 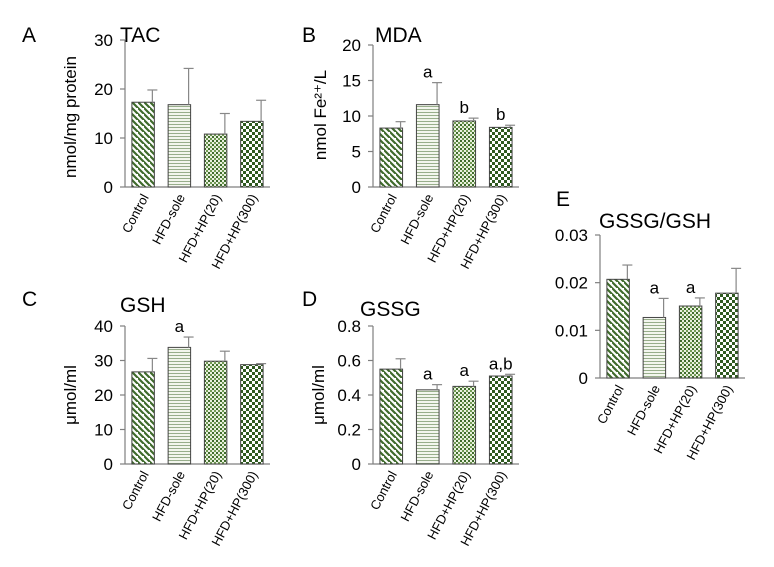 I want to click on panel-title: GSSG/GSH, so click(x=655, y=221).